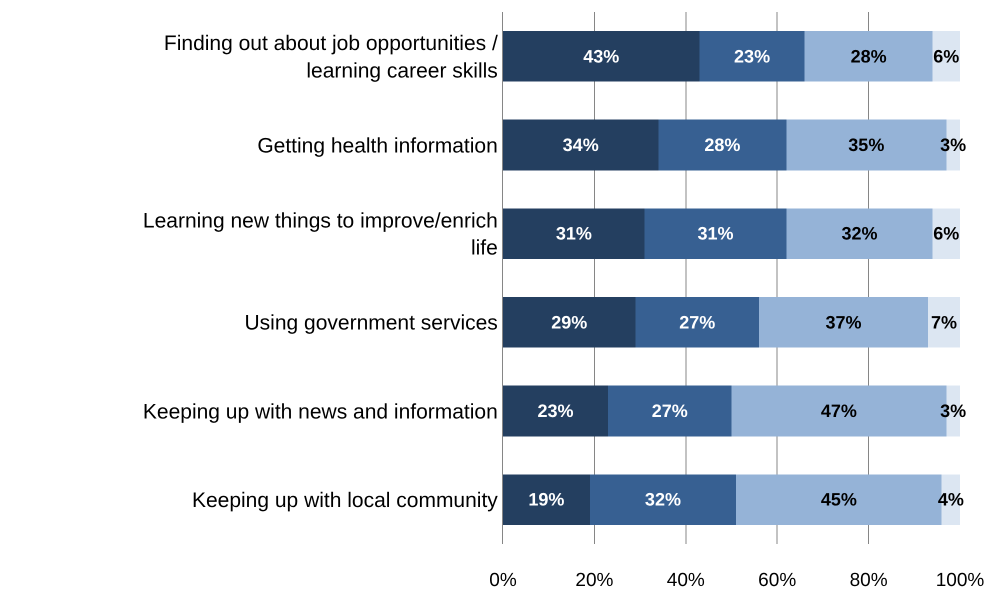  What do you see at coordinates (331, 57) in the screenshot?
I see `y-tick-label: Finding out about job opportunities / learning career skills` at bounding box center [331, 57].